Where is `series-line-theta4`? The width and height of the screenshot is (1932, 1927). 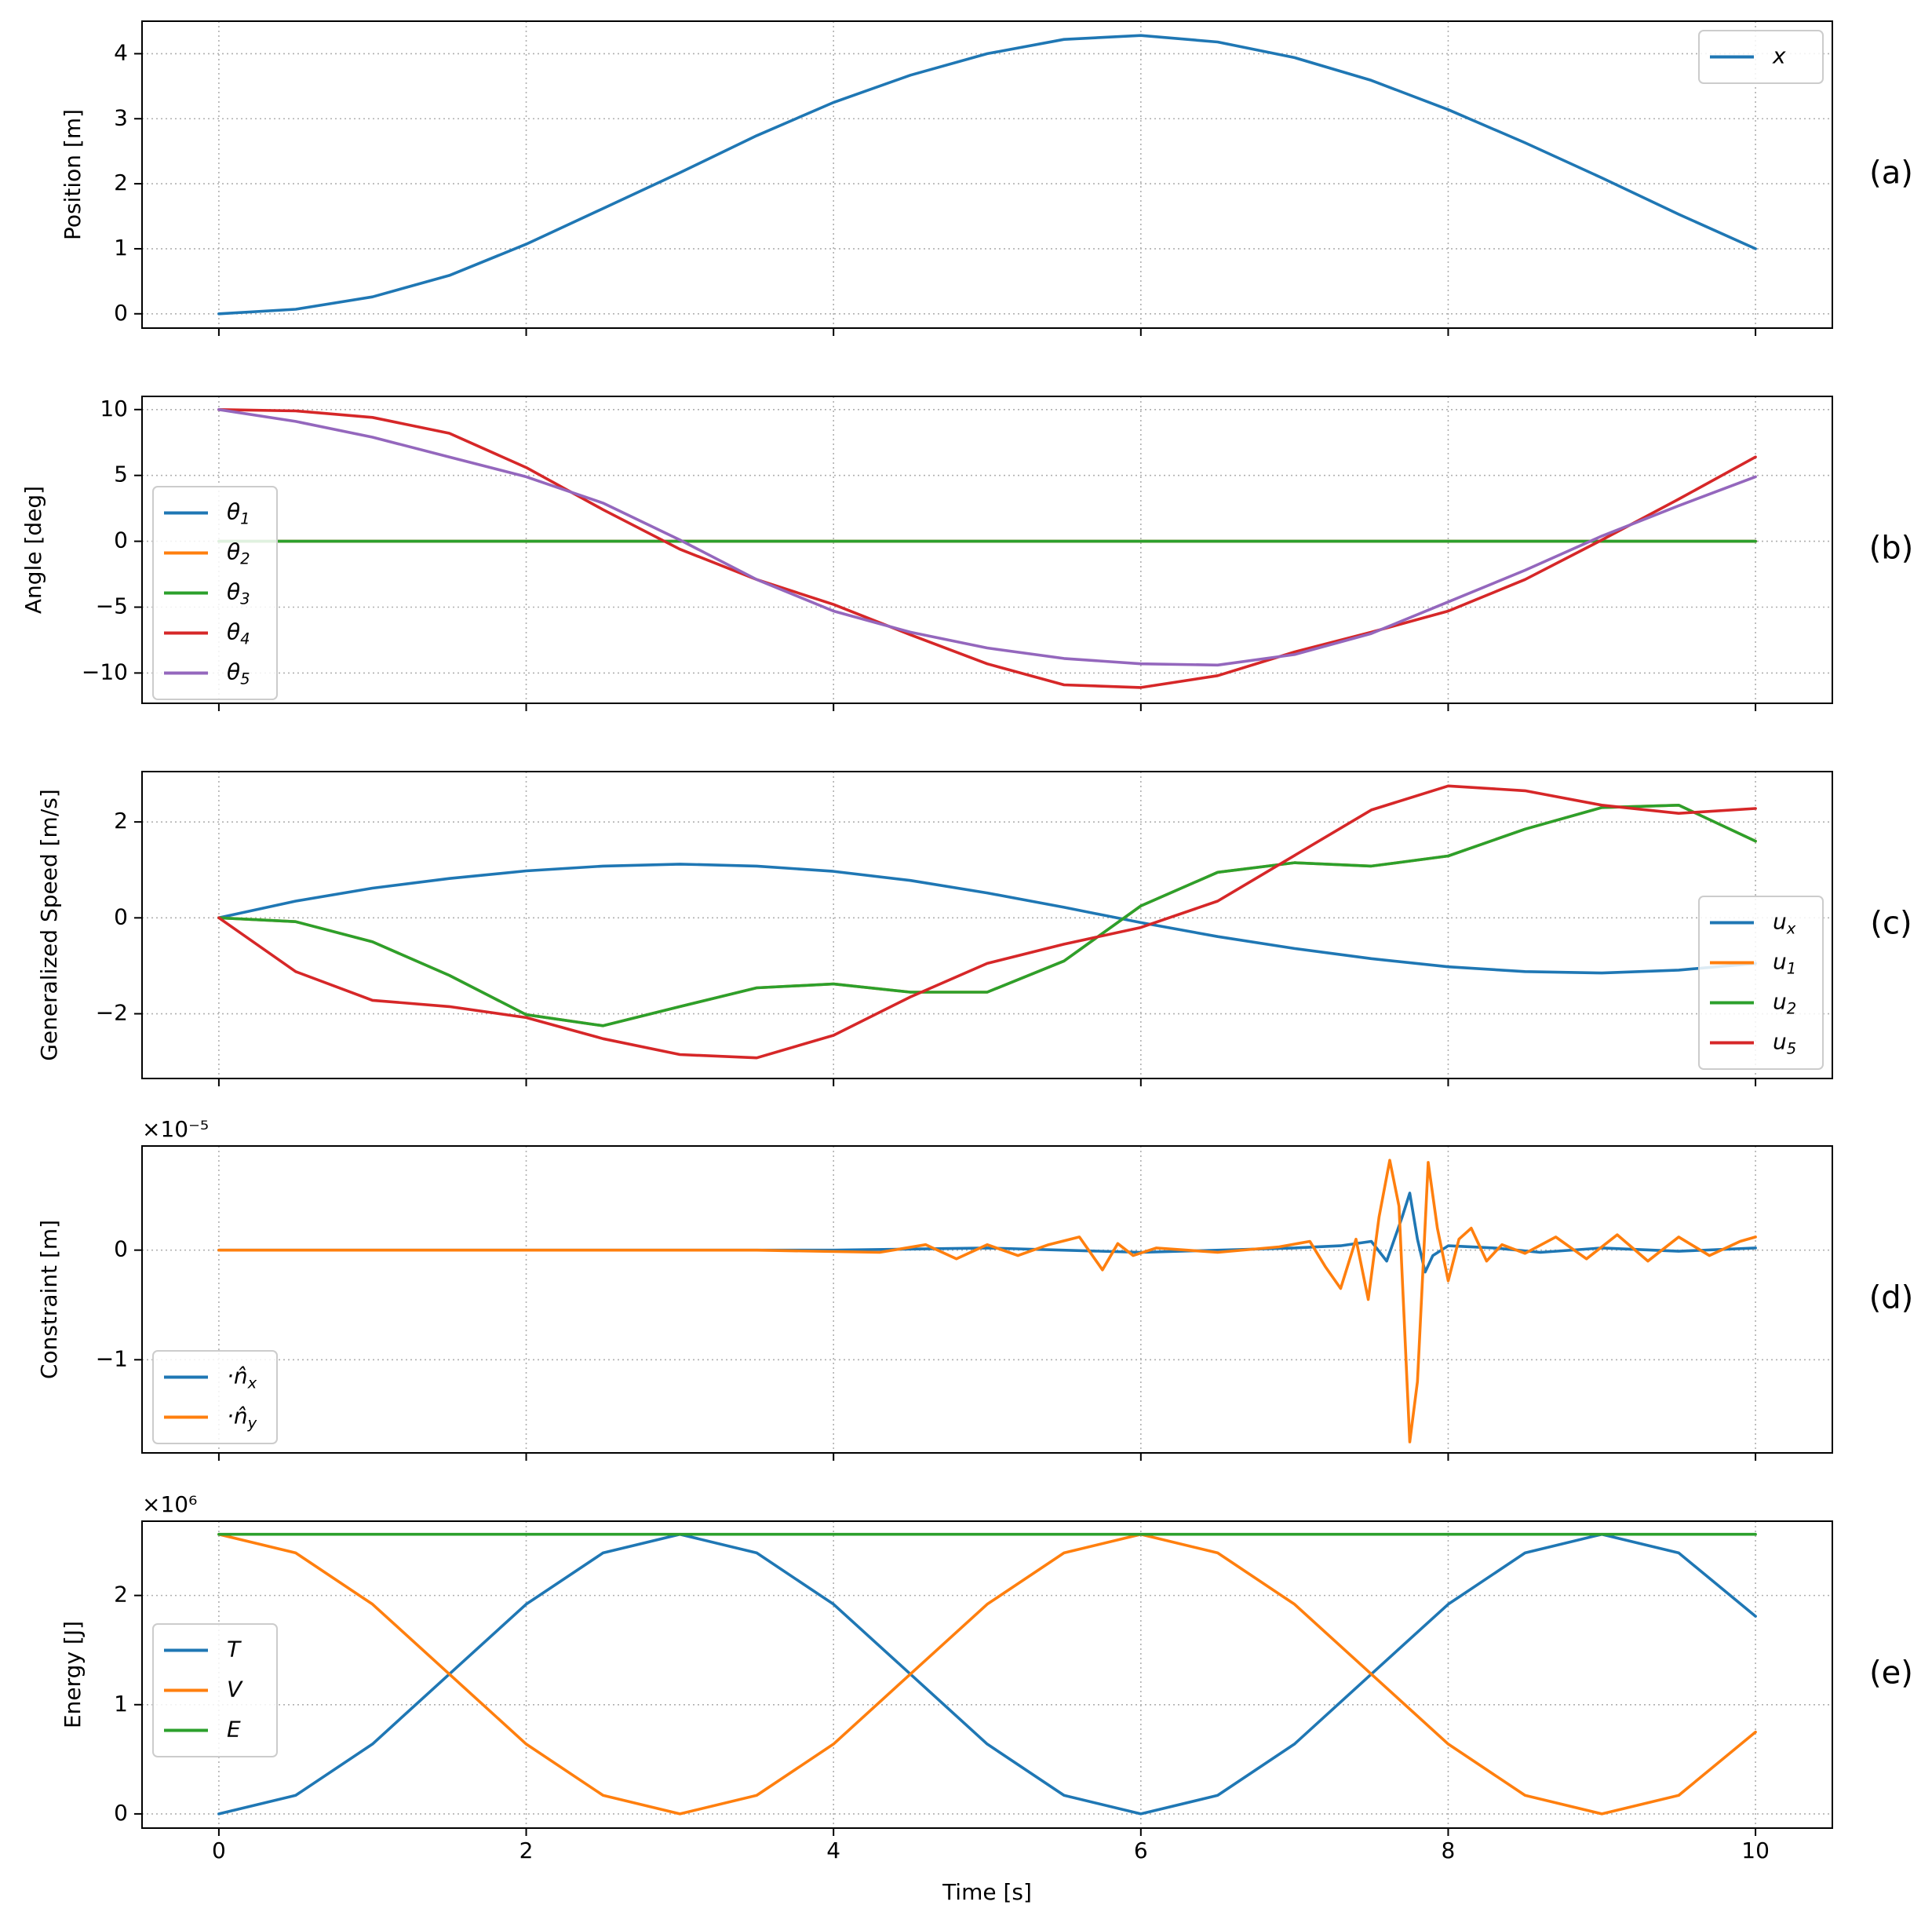 series-line-theta4 is located at coordinates (987, 548).